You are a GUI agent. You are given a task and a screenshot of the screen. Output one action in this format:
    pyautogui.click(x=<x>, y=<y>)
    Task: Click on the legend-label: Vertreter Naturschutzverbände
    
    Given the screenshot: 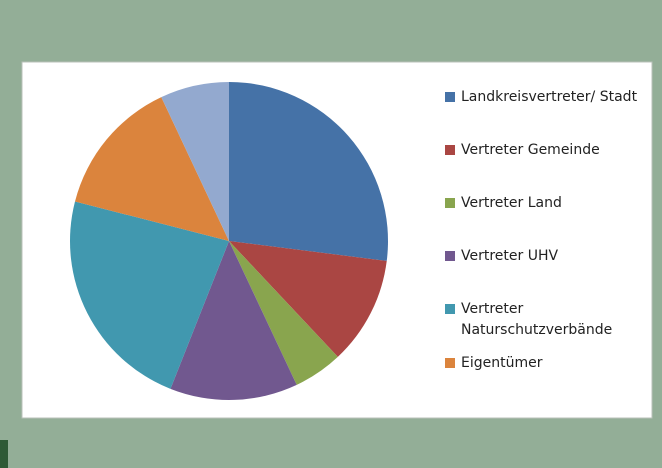 What is the action you would take?
    pyautogui.click(x=536, y=319)
    